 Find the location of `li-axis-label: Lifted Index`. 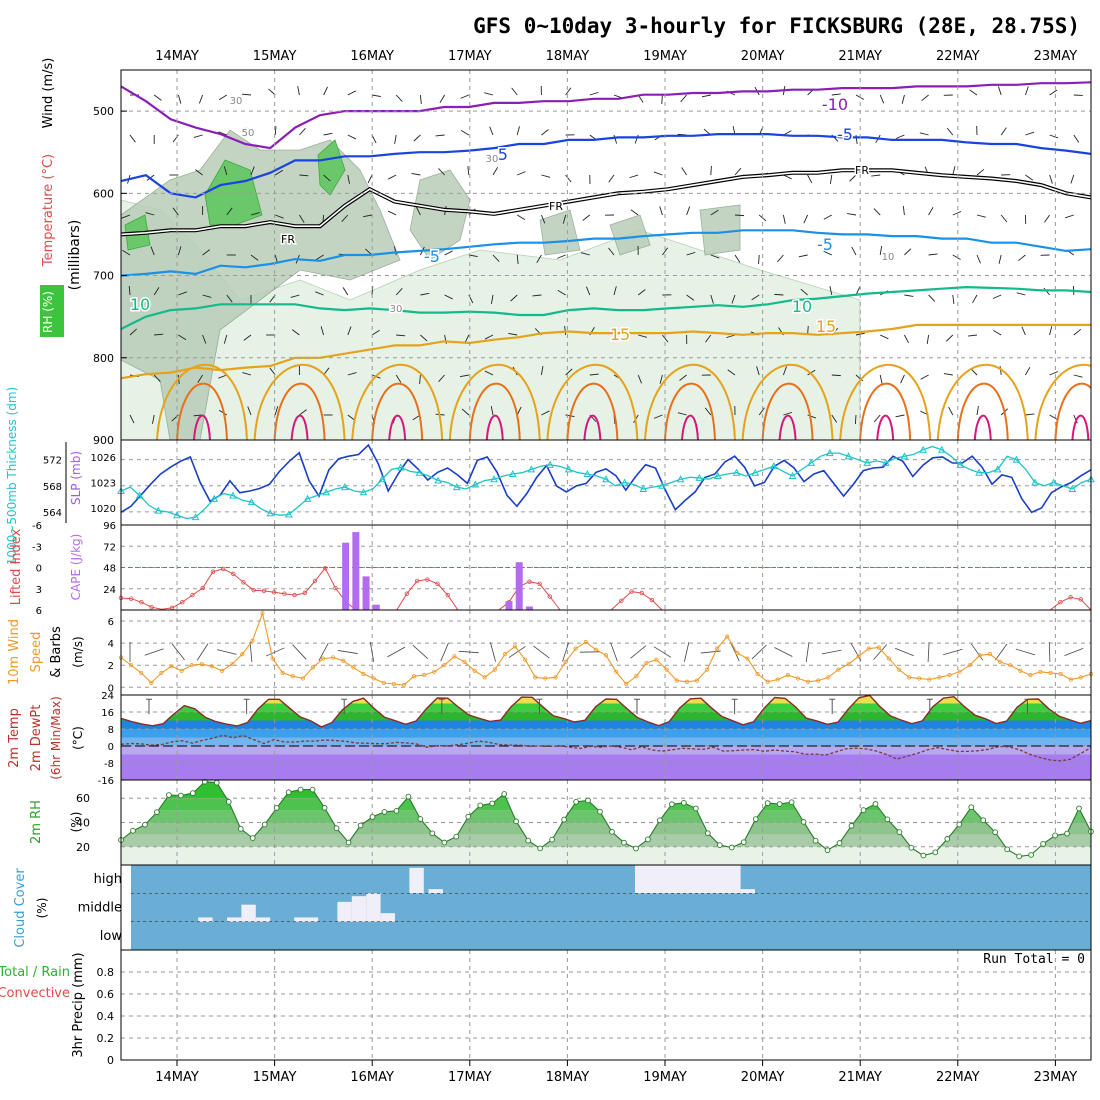

li-axis-label: Lifted Index is located at coordinates (16, 566).